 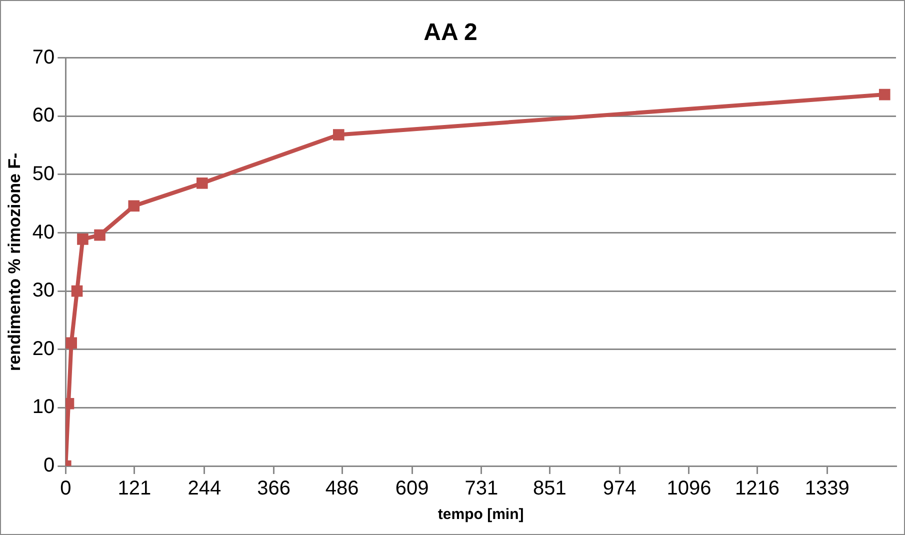 What do you see at coordinates (43, 407) in the screenshot?
I see `y-tick-label: 10` at bounding box center [43, 407].